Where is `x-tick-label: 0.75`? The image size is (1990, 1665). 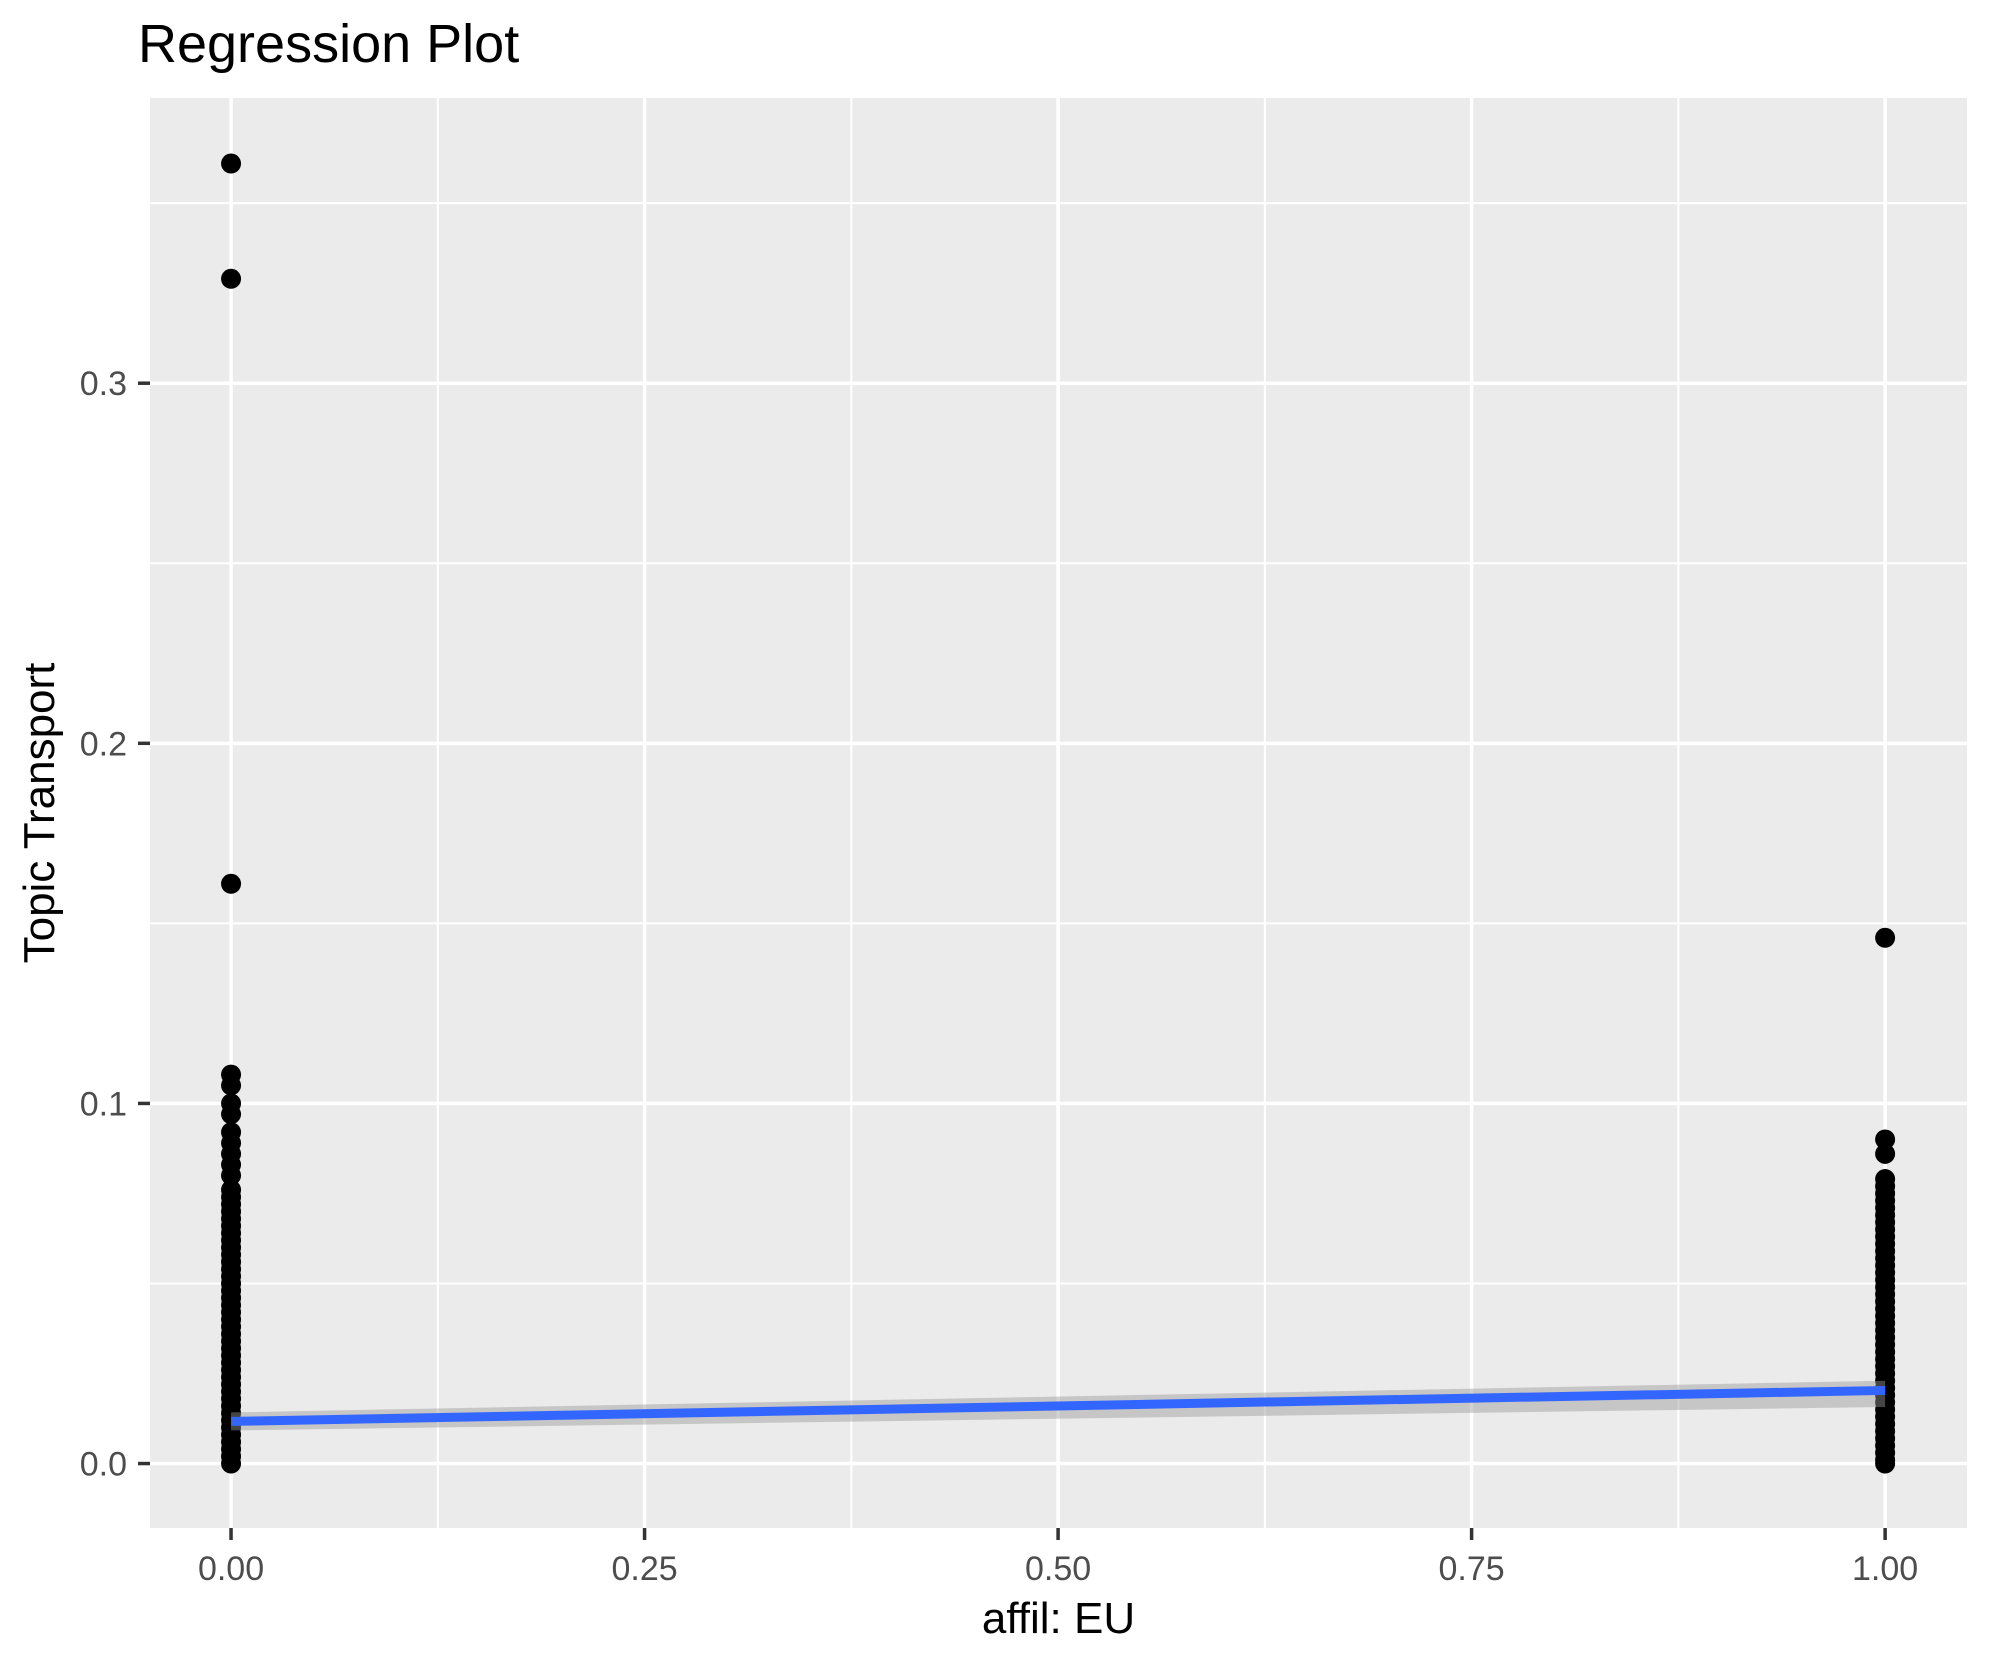
x-tick-label: 0.75 is located at coordinates (1472, 1569).